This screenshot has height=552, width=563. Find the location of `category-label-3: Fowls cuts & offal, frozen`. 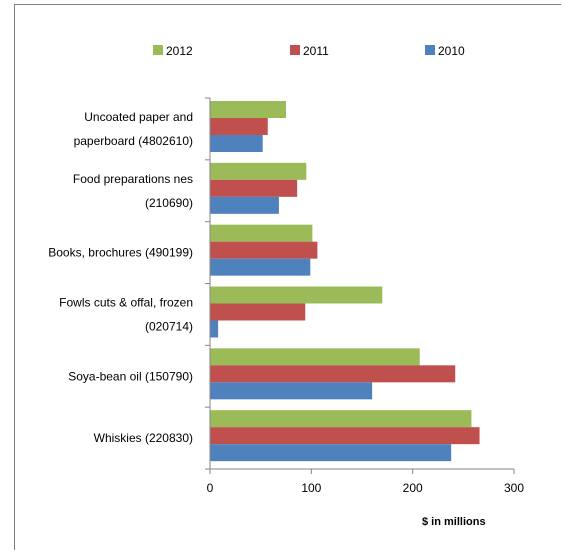

category-label-3: Fowls cuts & offal, frozen is located at coordinates (126, 302).